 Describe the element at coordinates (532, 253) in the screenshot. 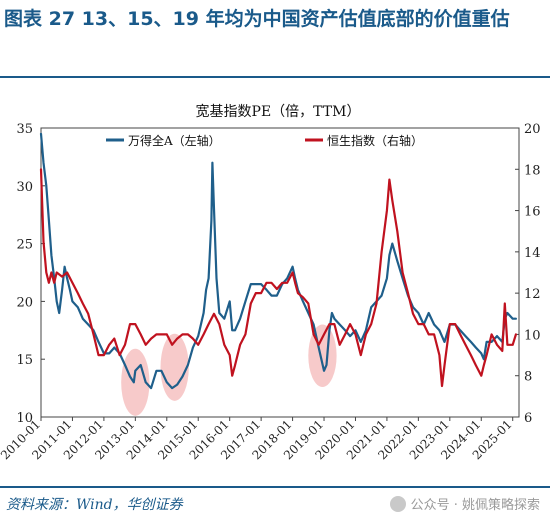

I see `right-y-tick-label-4: 14` at that location.